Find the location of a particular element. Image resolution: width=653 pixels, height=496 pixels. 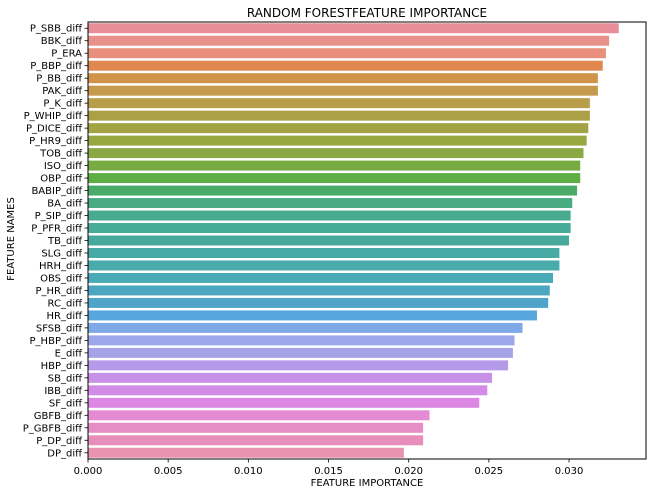

y-tick-label: P_PFR_diff is located at coordinates (57, 229).